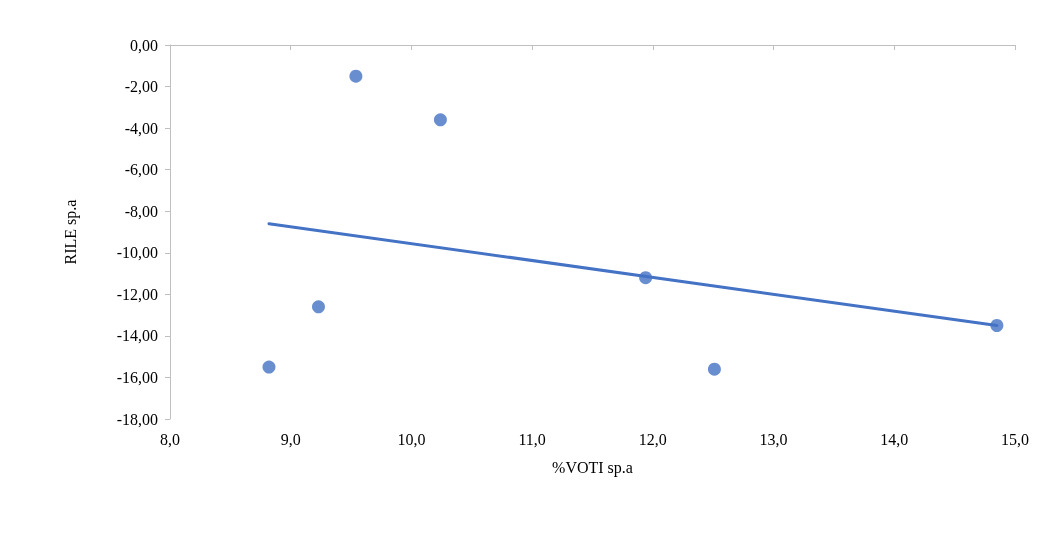  Describe the element at coordinates (1015, 439) in the screenshot. I see `x-tick-label: 15,0` at that location.